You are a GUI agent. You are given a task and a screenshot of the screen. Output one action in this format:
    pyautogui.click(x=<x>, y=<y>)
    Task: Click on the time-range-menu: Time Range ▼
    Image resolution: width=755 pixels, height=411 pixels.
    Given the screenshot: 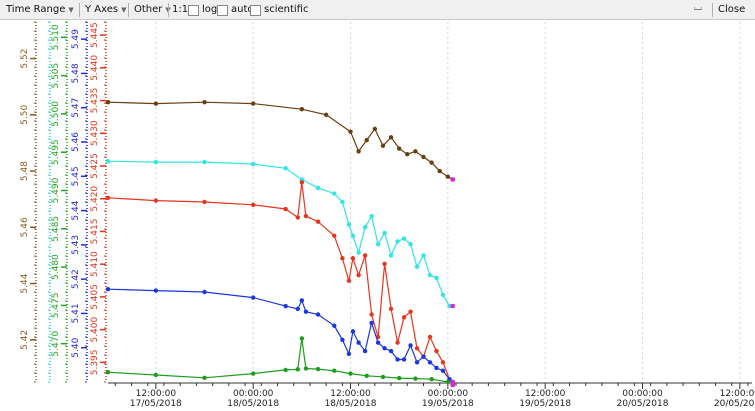 What is the action you would take?
    pyautogui.click(x=40, y=10)
    